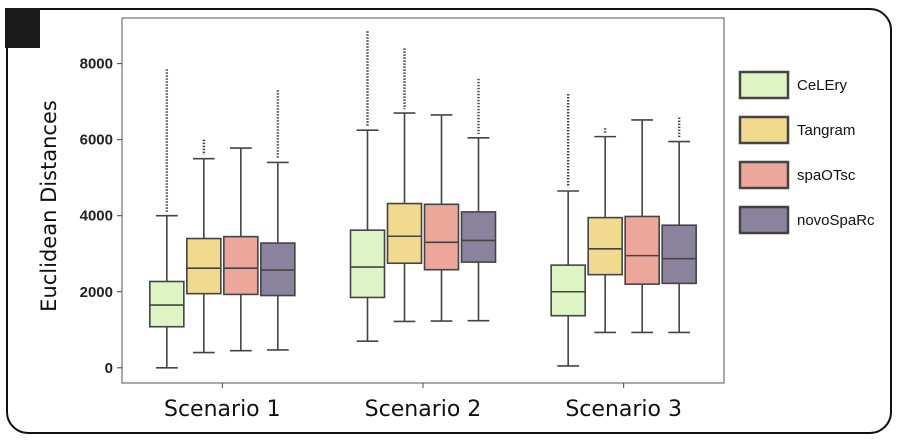 This screenshot has height=440, width=897. Describe the element at coordinates (764, 85) in the screenshot. I see `legend-swatch-celery` at that location.